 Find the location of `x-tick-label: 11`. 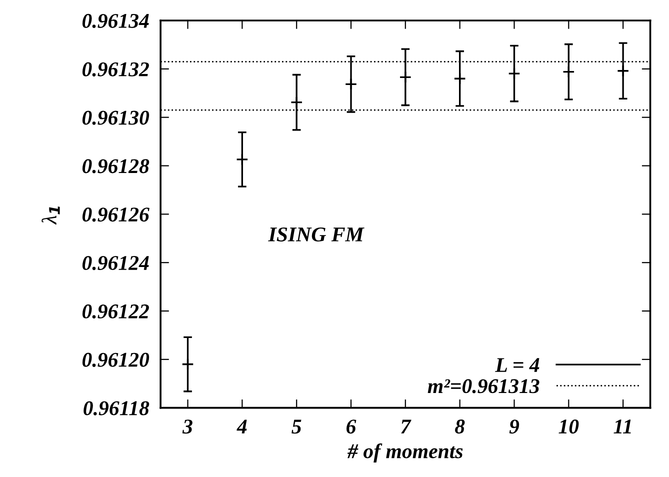

x-tick-label: 11 is located at coordinates (622, 427).